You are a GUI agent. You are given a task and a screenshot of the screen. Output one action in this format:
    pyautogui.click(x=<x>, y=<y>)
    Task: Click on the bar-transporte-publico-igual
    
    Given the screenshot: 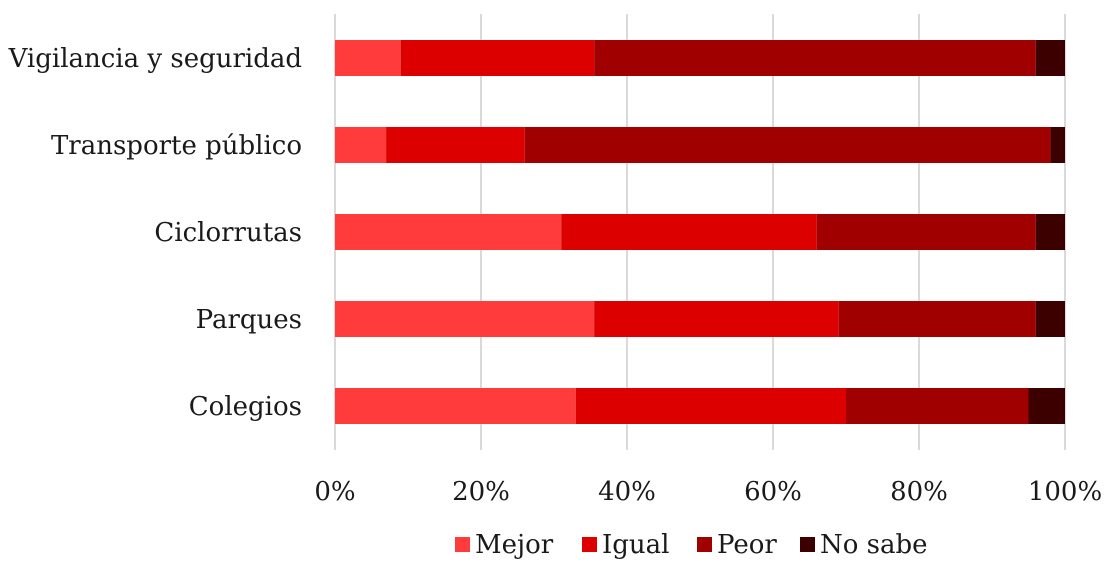 What is the action you would take?
    pyautogui.click(x=455, y=145)
    